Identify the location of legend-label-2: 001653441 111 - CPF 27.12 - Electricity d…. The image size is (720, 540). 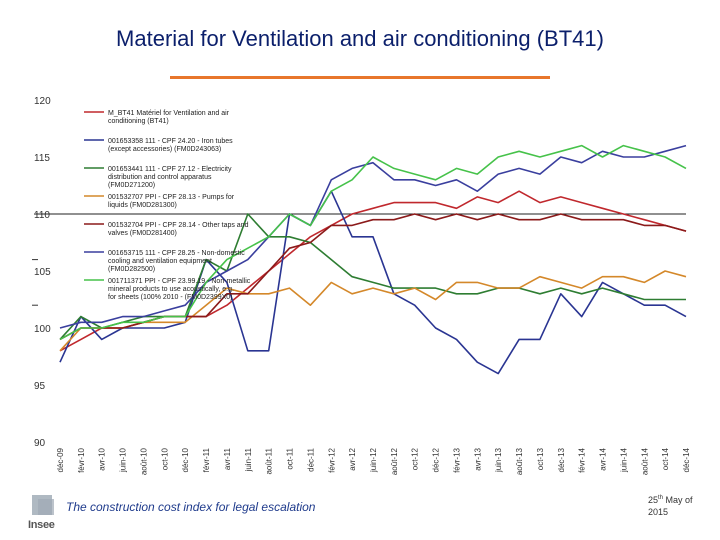
(170, 177).